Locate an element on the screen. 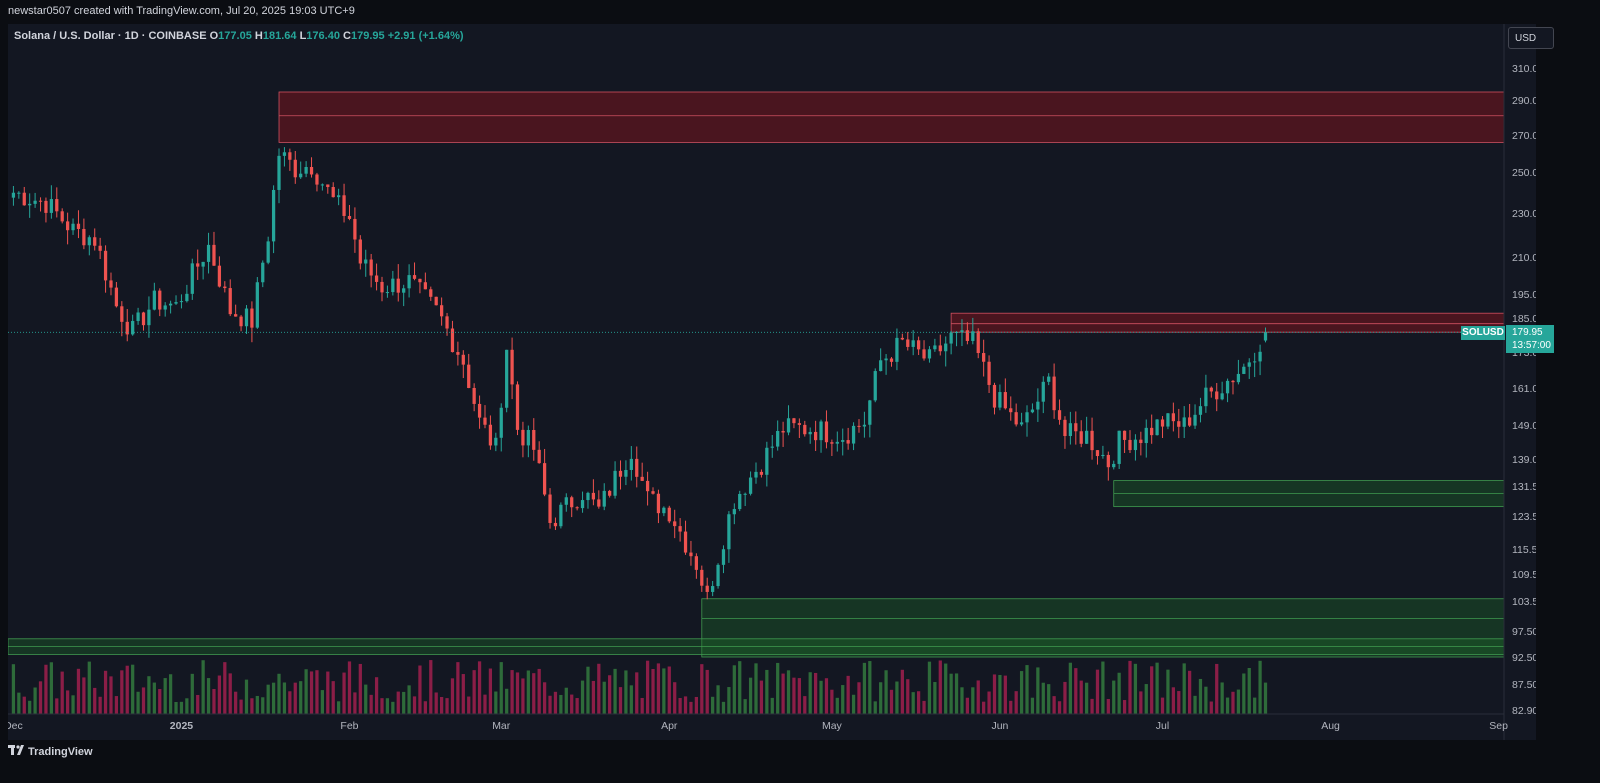 Image resolution: width=1600 pixels, height=783 pixels. high-value: 181.64 is located at coordinates (279, 36).